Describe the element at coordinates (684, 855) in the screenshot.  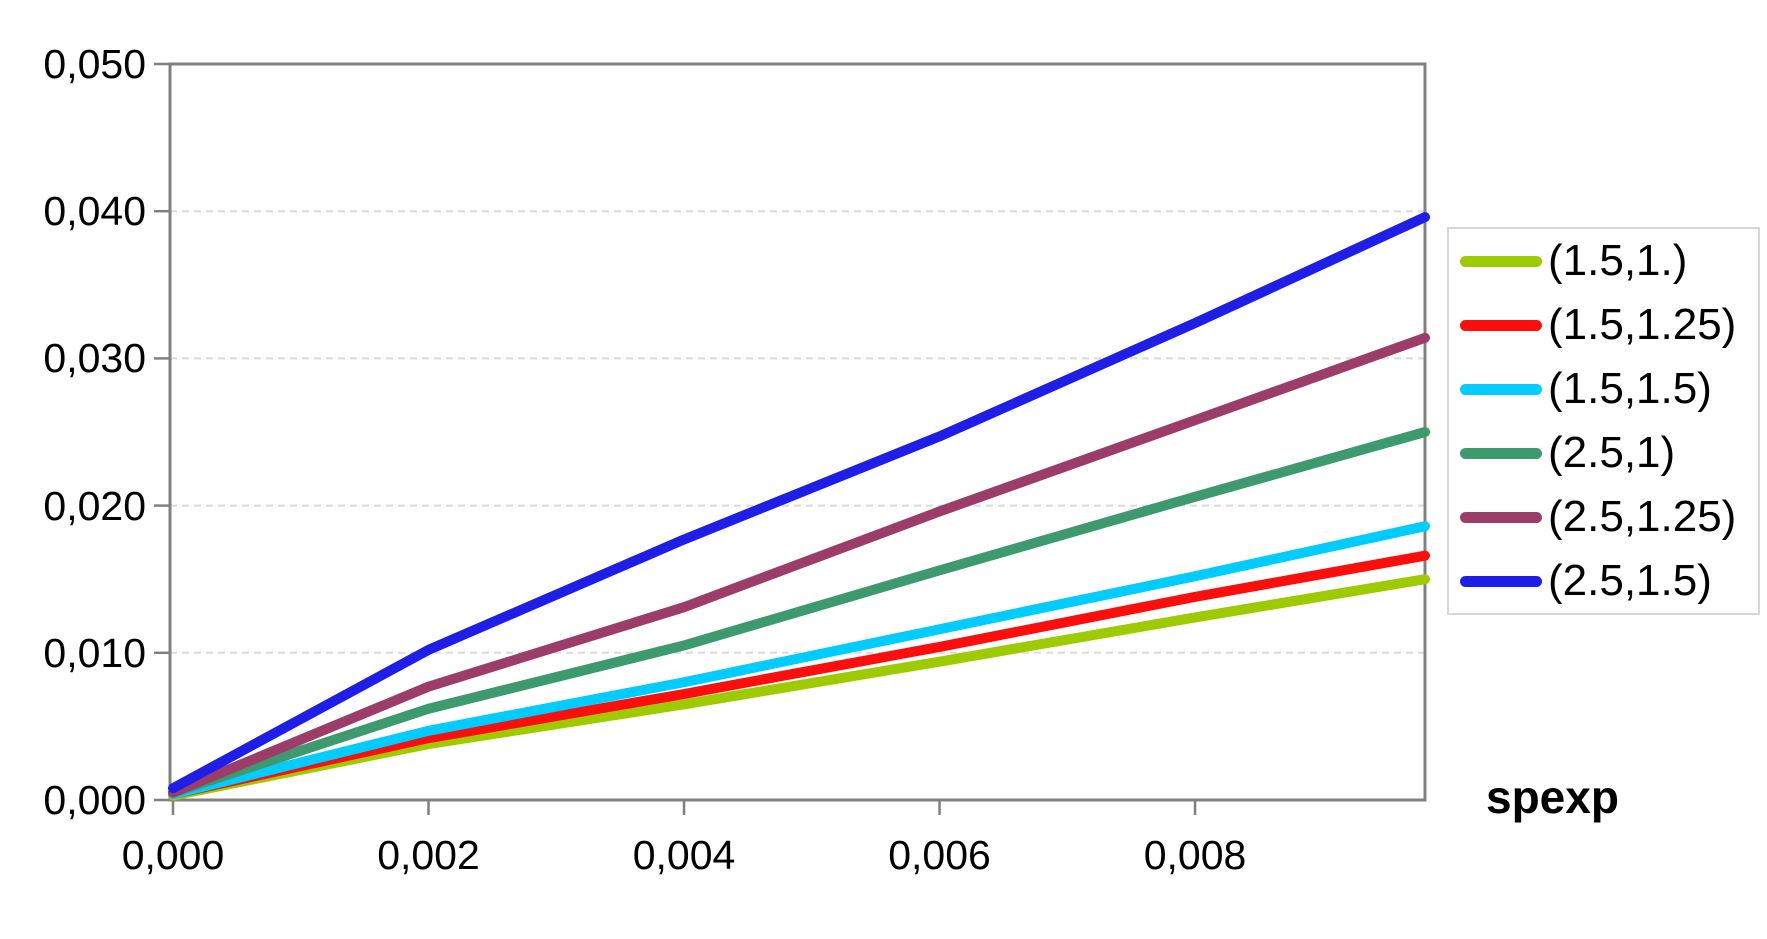
I see `x-tick-label: 0,004` at that location.